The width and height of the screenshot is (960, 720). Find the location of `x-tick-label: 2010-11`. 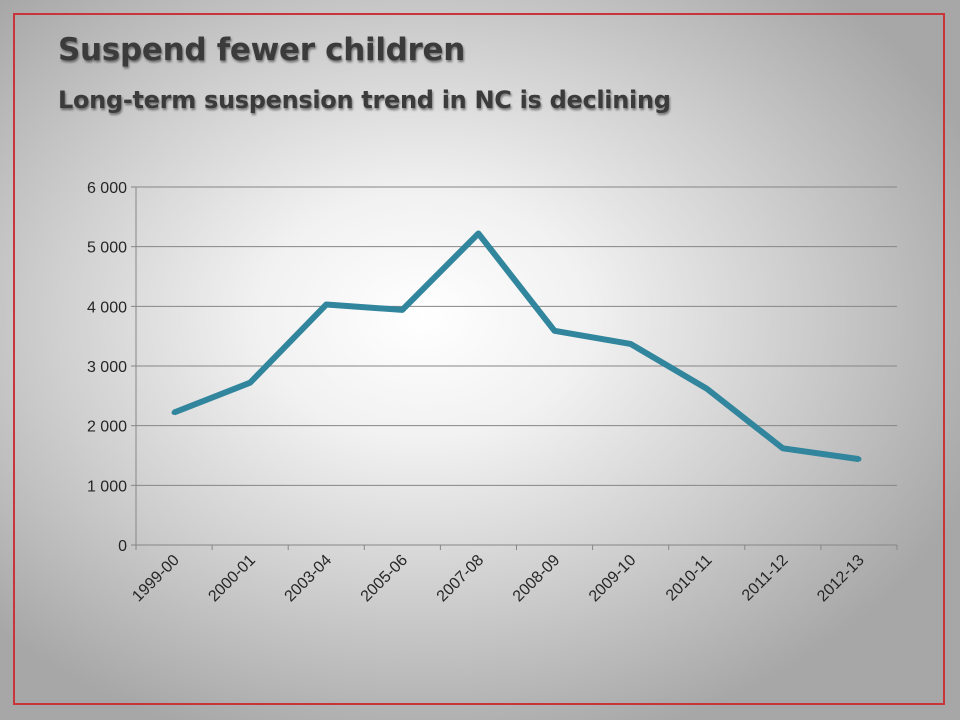

x-tick-label: 2010-11 is located at coordinates (689, 578).